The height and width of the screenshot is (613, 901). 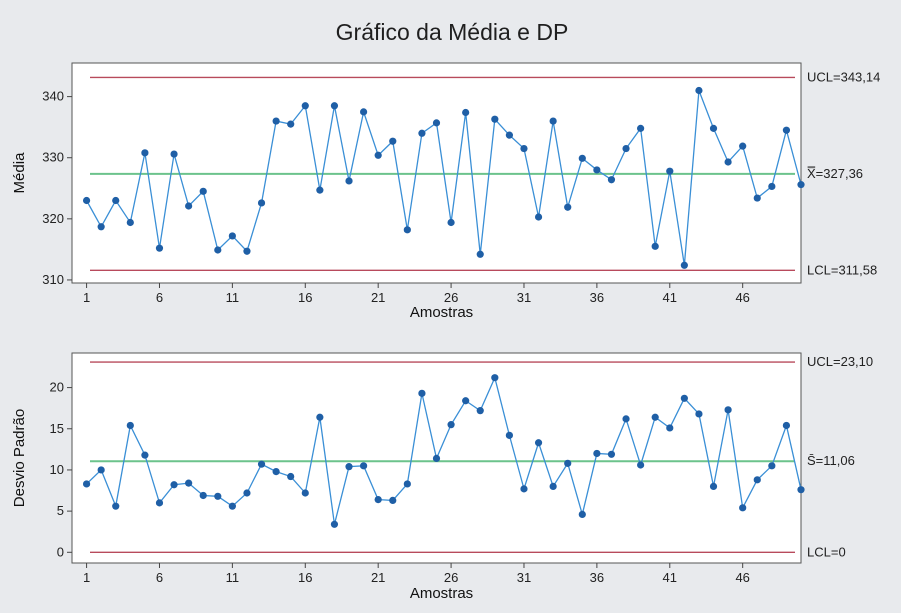 What do you see at coordinates (826, 551) in the screenshot?
I see `lcl-label: LCL=0` at bounding box center [826, 551].